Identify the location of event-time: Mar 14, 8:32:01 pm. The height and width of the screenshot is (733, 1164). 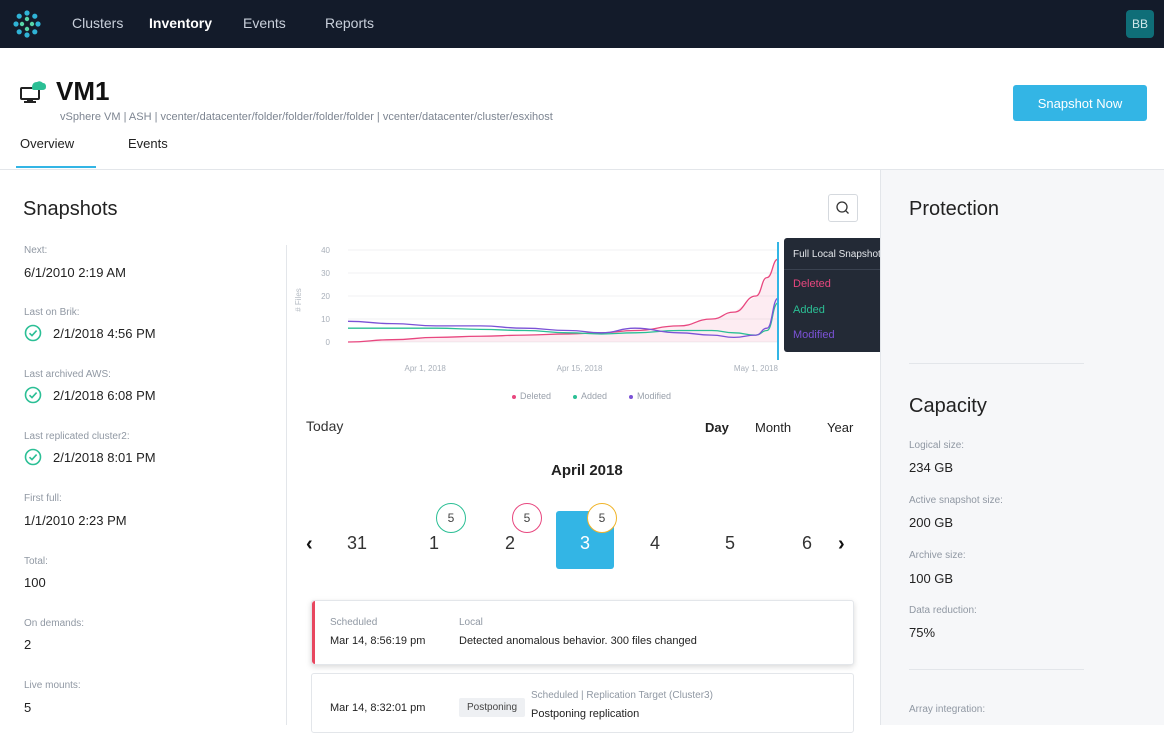
(378, 708).